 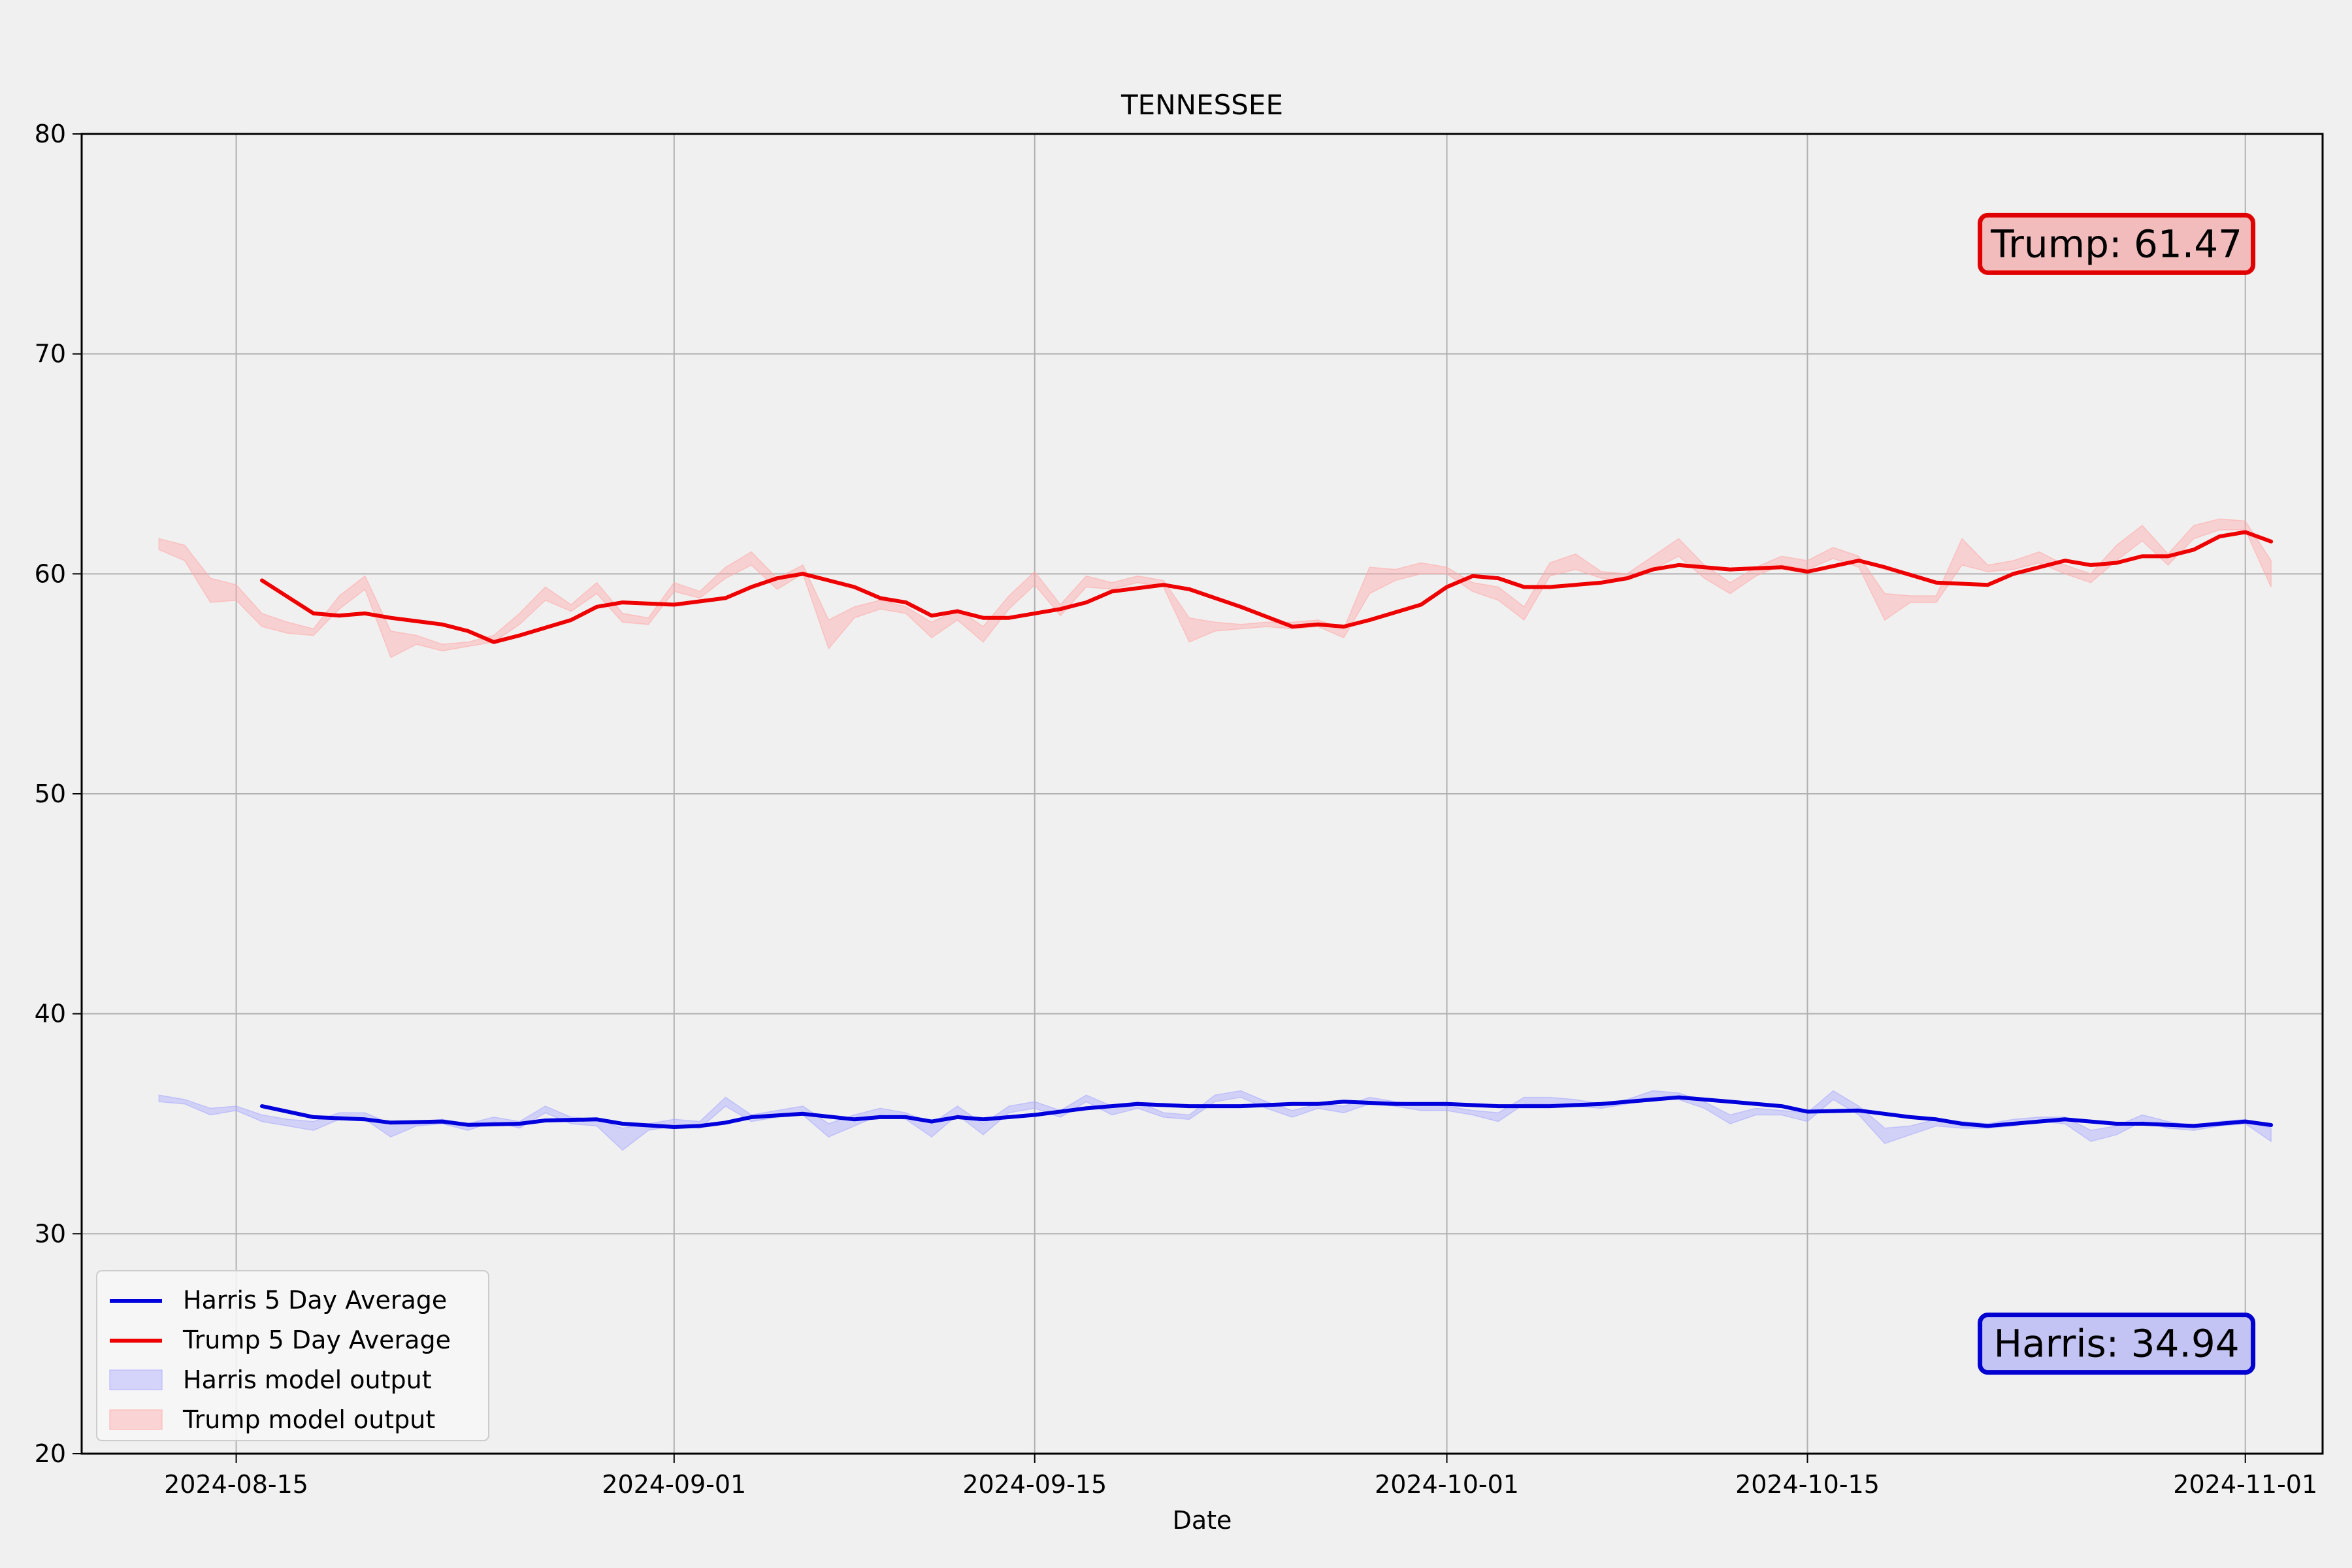 I want to click on harris-5-day-average-line, so click(x=1267, y=1112).